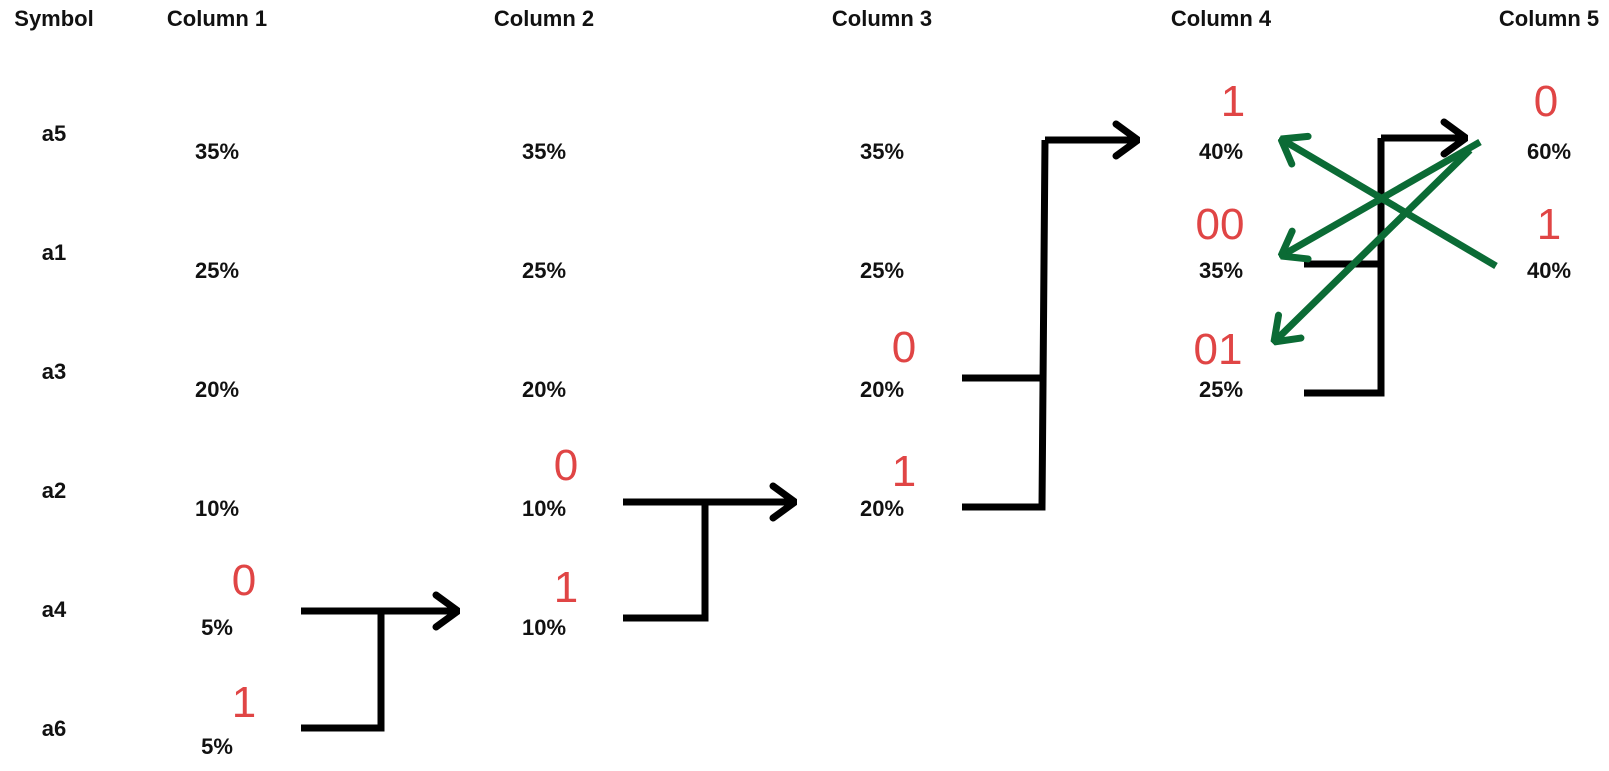 This screenshot has height=771, width=1609. Describe the element at coordinates (544, 18) in the screenshot. I see `header-column-2: Column 2` at that location.